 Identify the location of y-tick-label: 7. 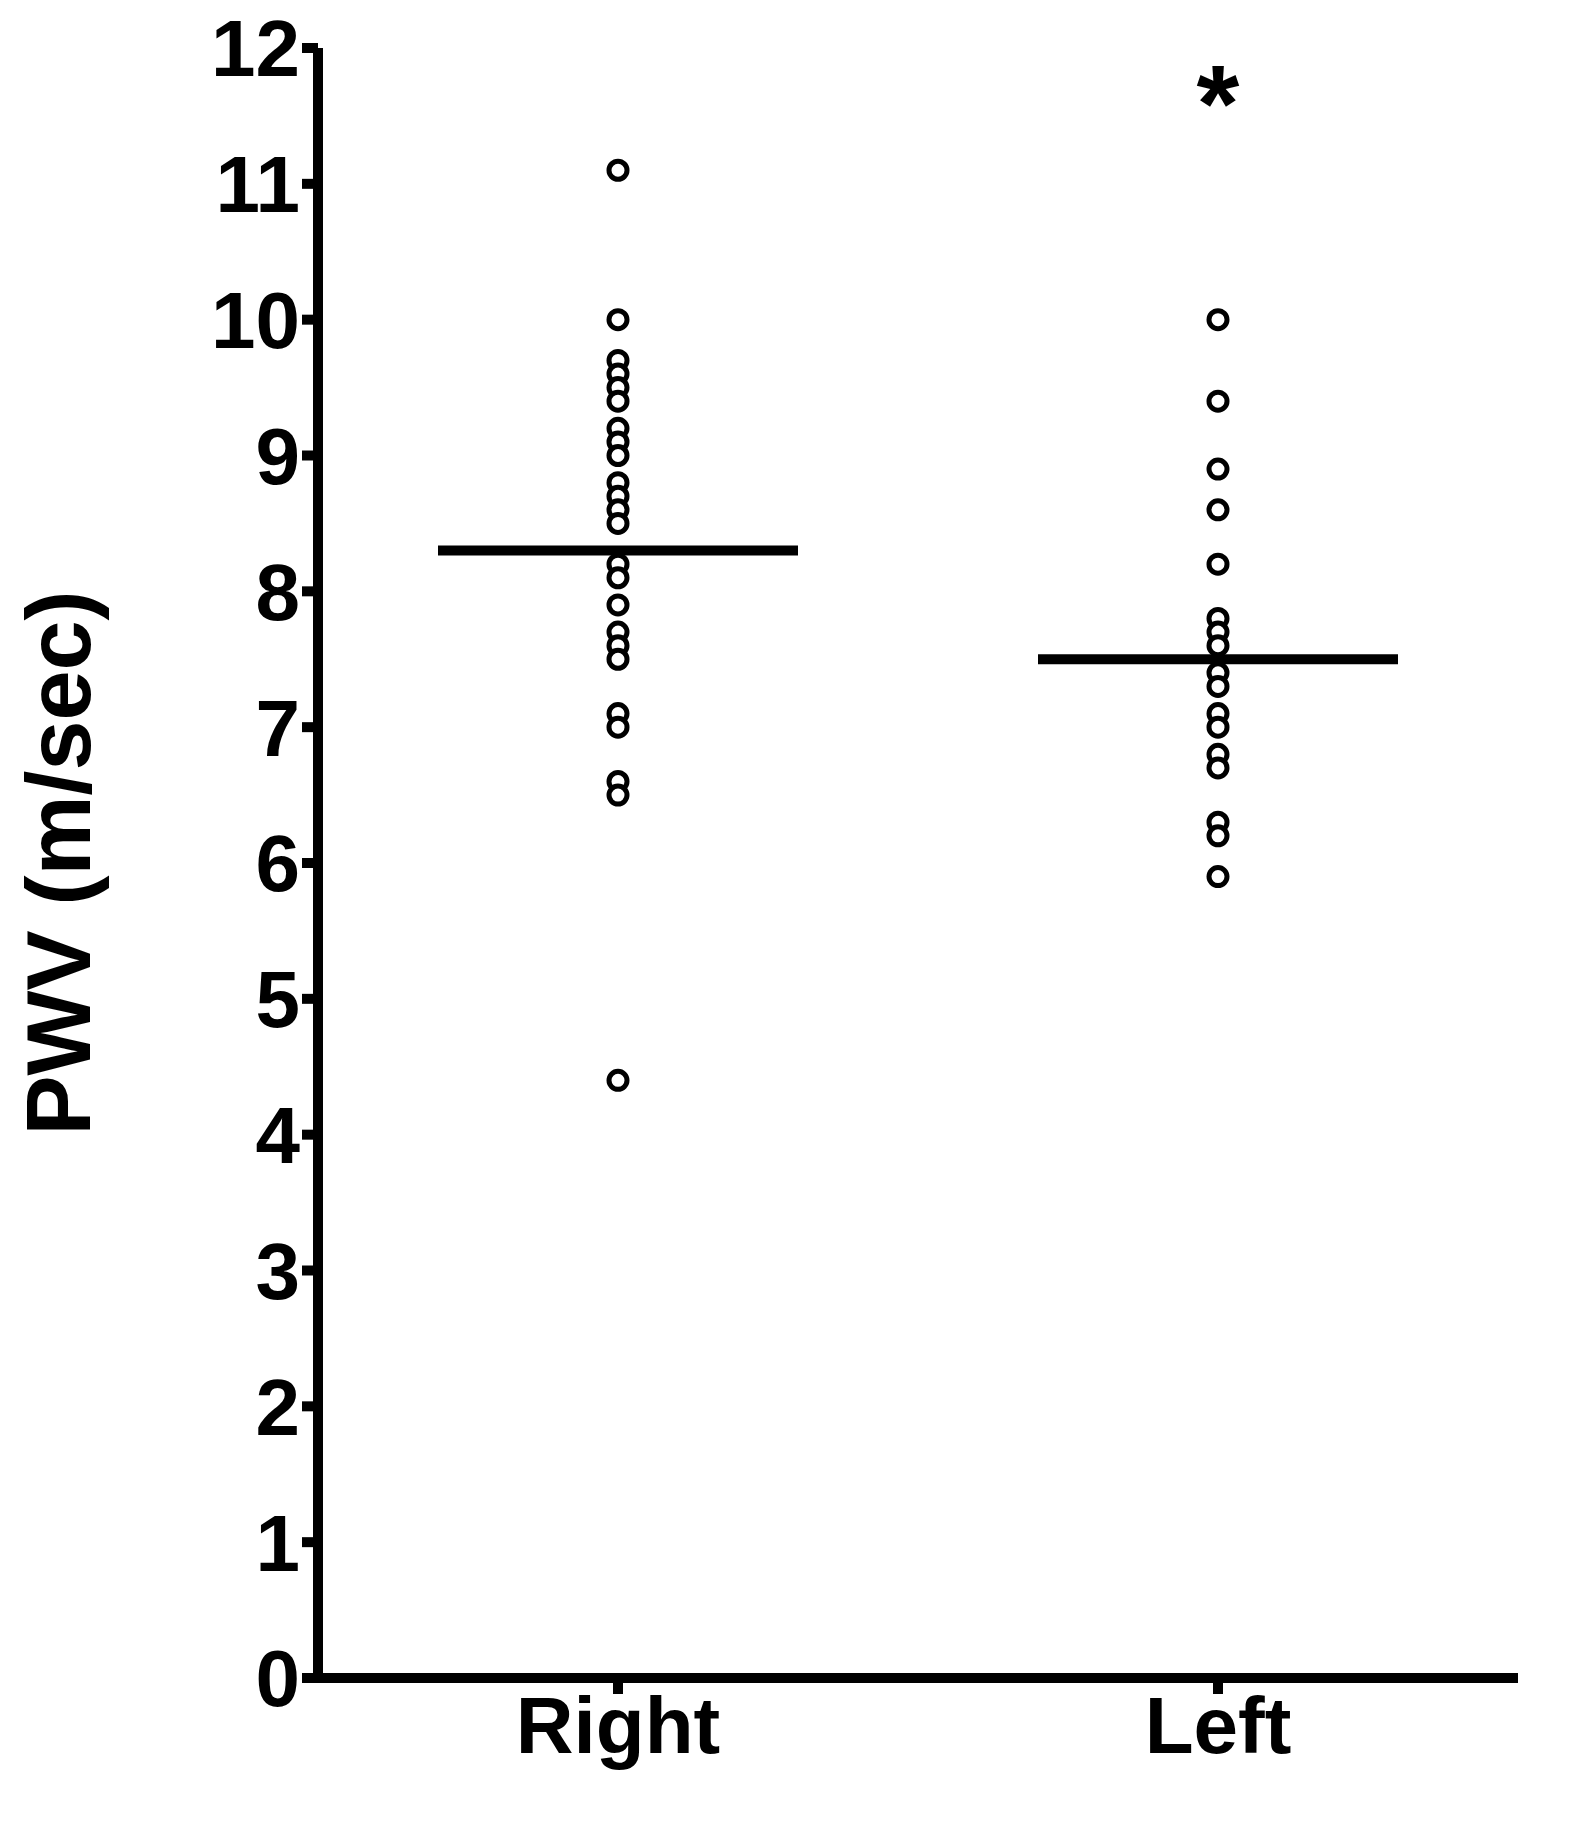
(277, 728).